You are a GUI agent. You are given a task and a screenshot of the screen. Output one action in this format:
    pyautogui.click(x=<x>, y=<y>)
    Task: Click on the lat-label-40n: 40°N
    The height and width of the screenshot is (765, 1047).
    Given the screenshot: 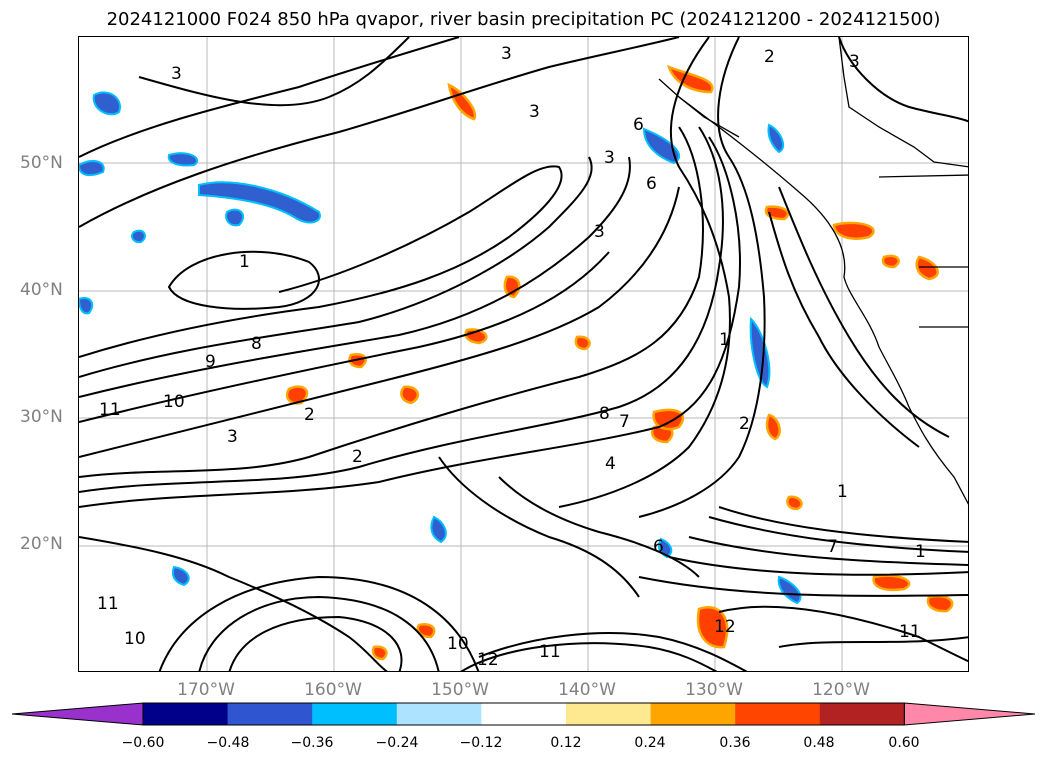 What is the action you would take?
    pyautogui.click(x=41, y=290)
    